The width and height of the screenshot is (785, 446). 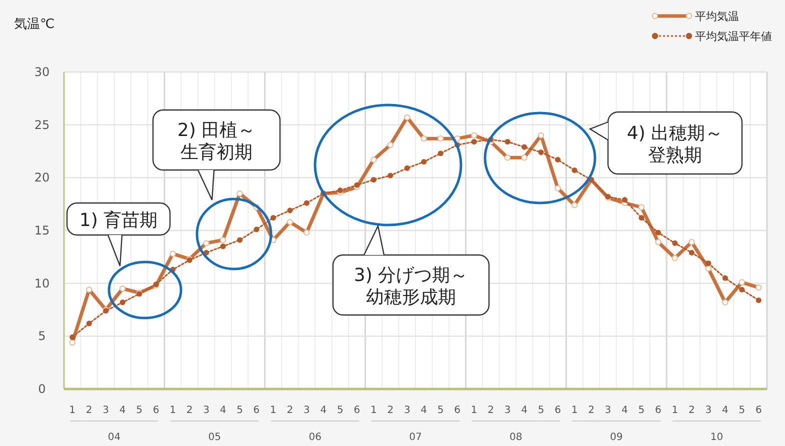 What do you see at coordinates (42, 389) in the screenshot?
I see `y-tick-label: 0` at bounding box center [42, 389].